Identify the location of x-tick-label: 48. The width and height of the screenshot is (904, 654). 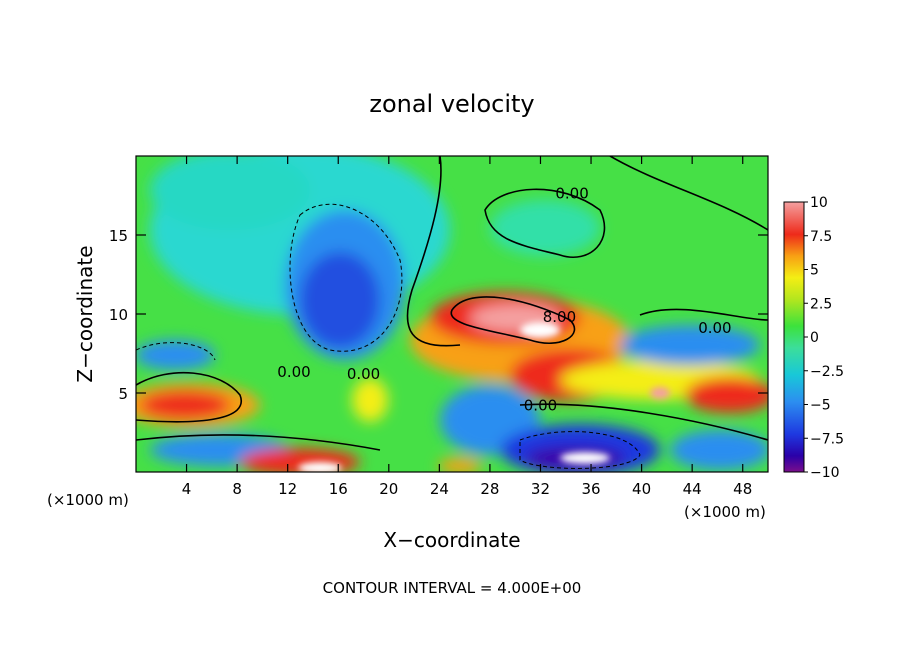
(742, 489).